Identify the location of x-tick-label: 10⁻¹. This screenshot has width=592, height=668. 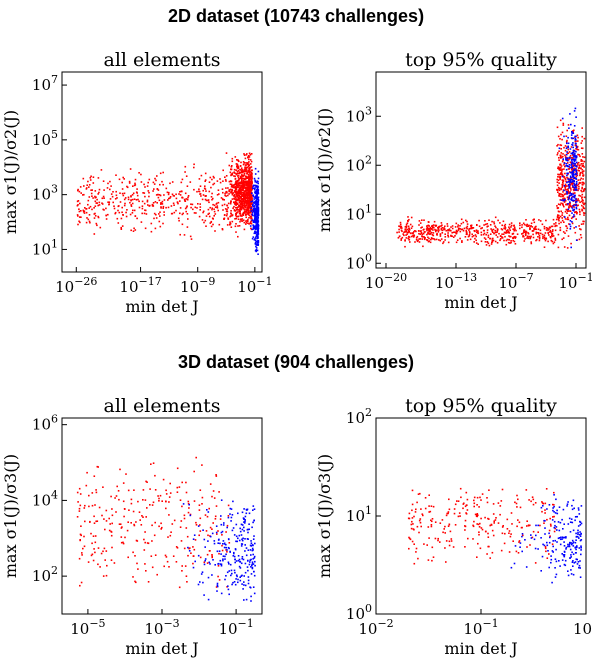
(235, 627).